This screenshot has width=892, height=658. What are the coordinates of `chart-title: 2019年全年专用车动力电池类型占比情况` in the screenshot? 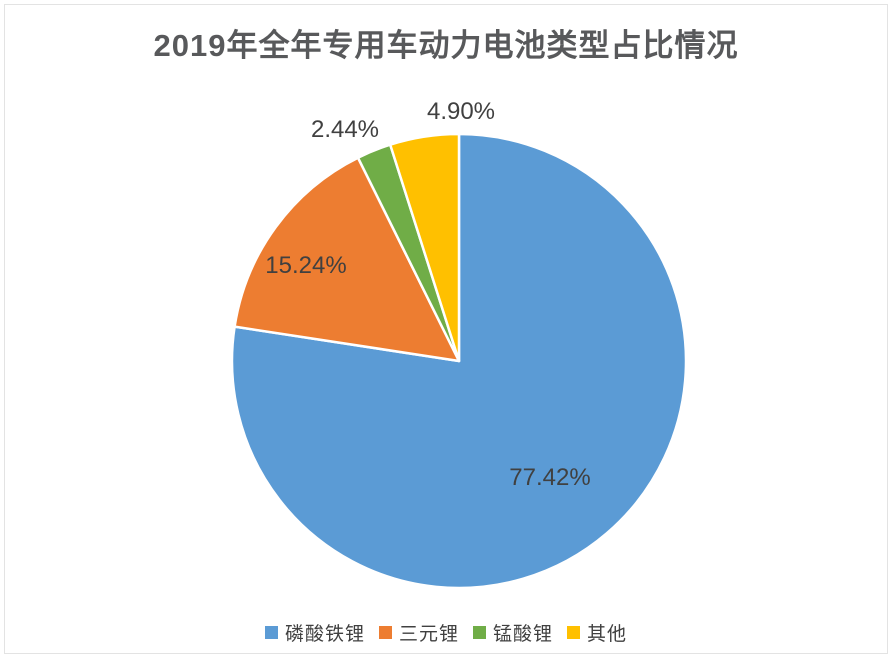 It's located at (446, 45).